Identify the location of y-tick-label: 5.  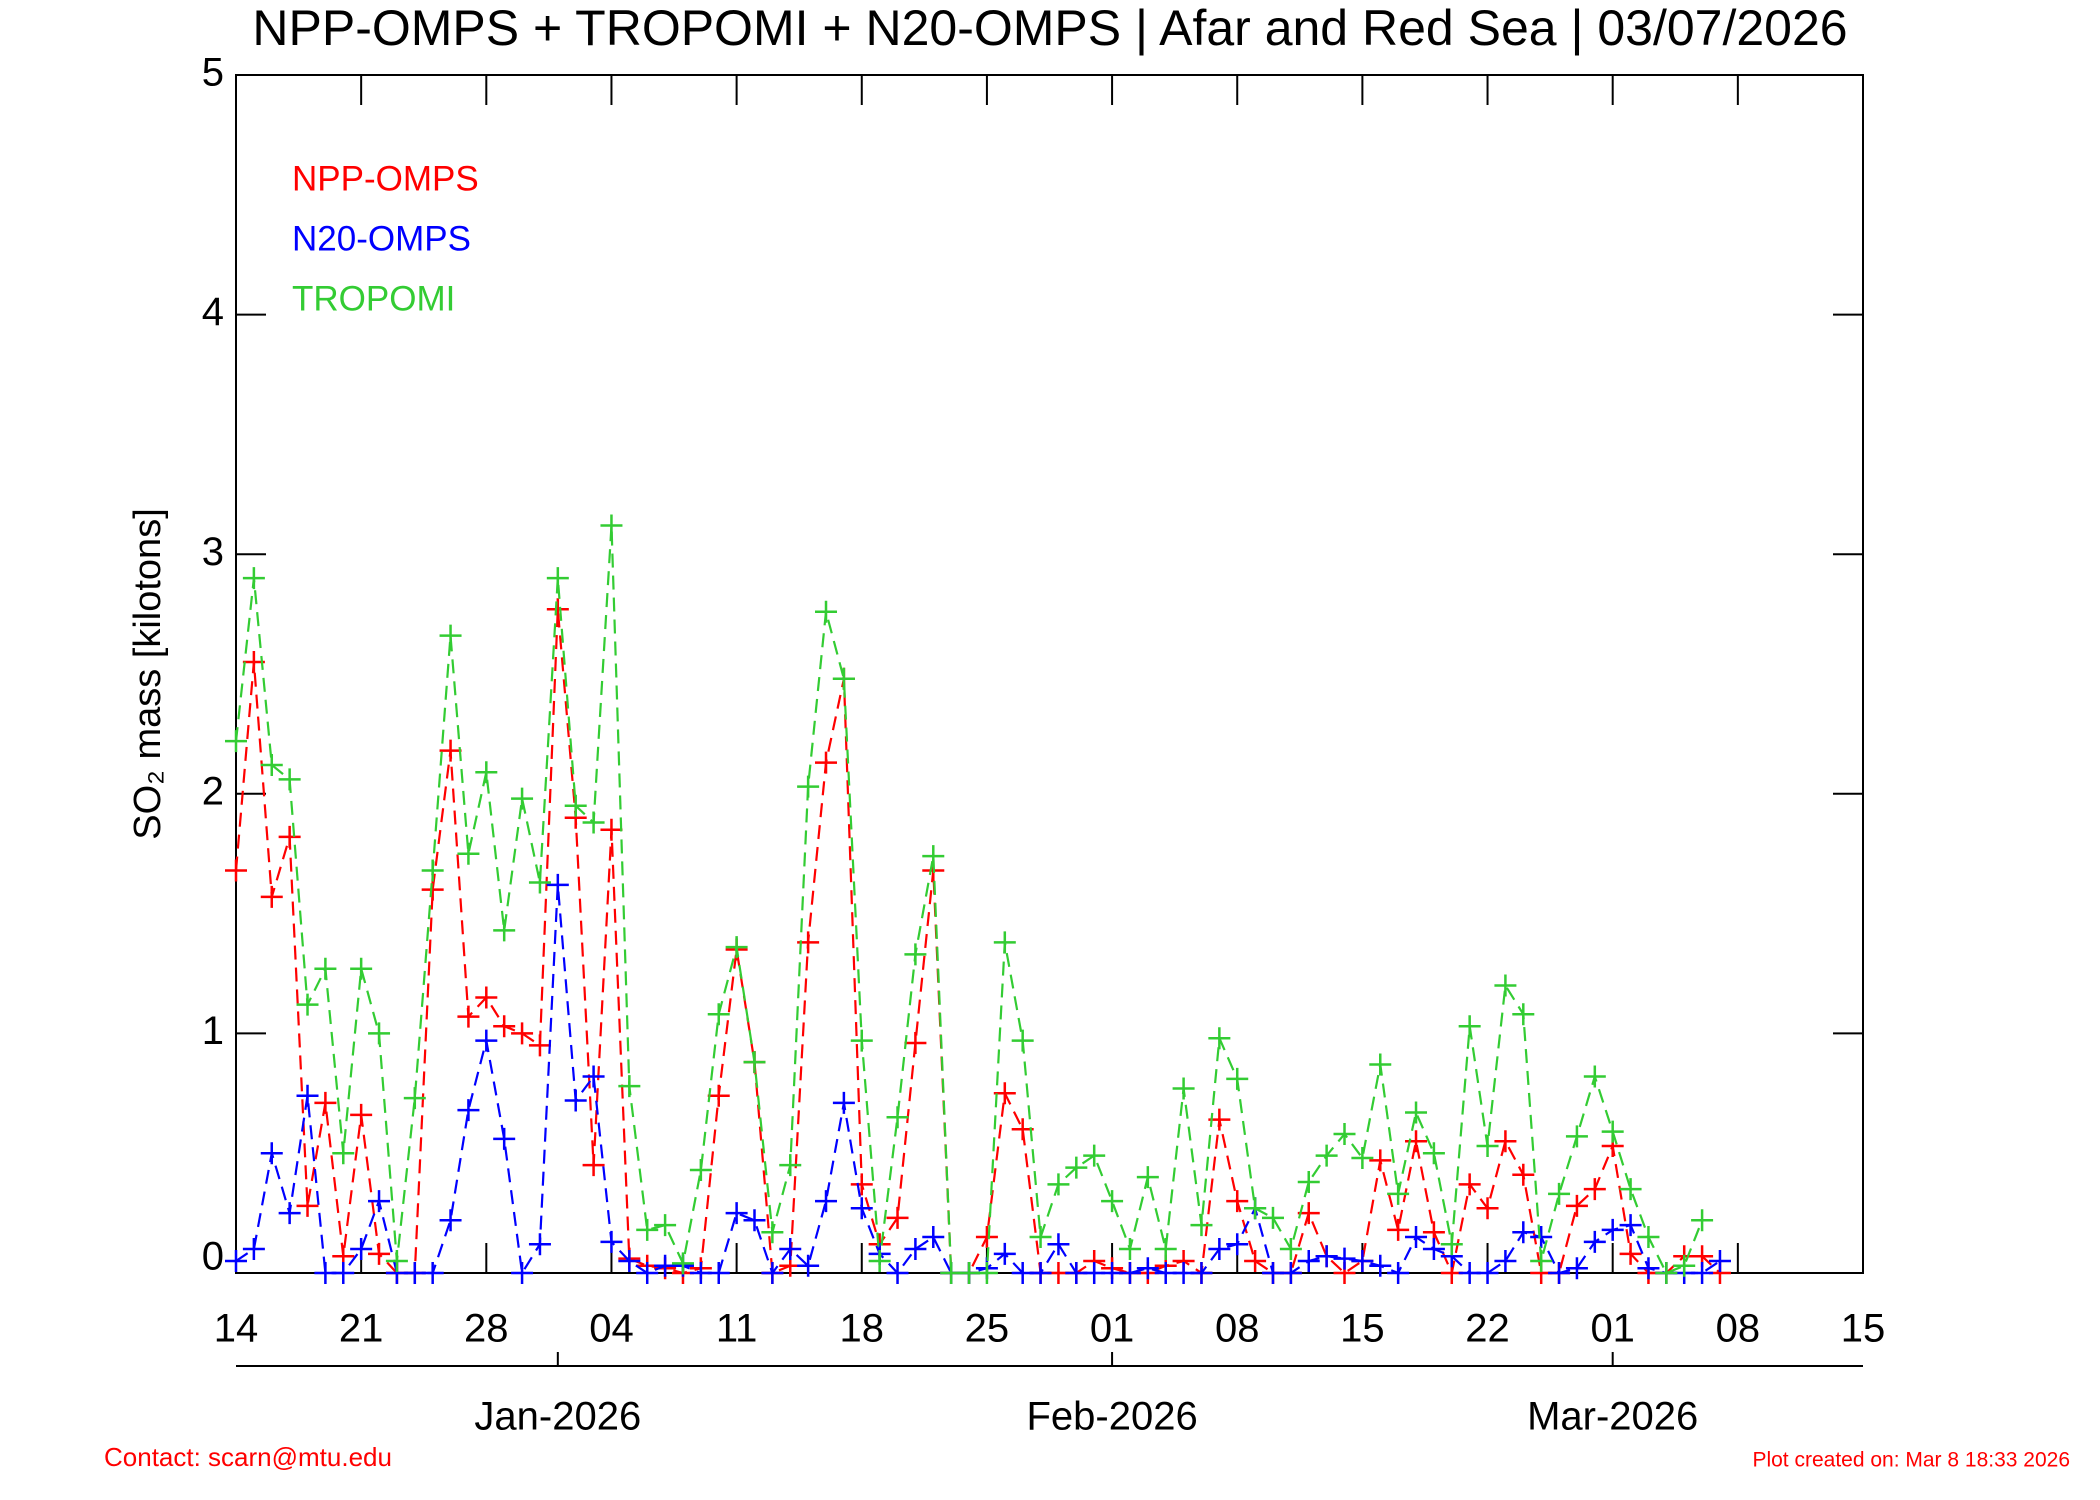
(213, 73).